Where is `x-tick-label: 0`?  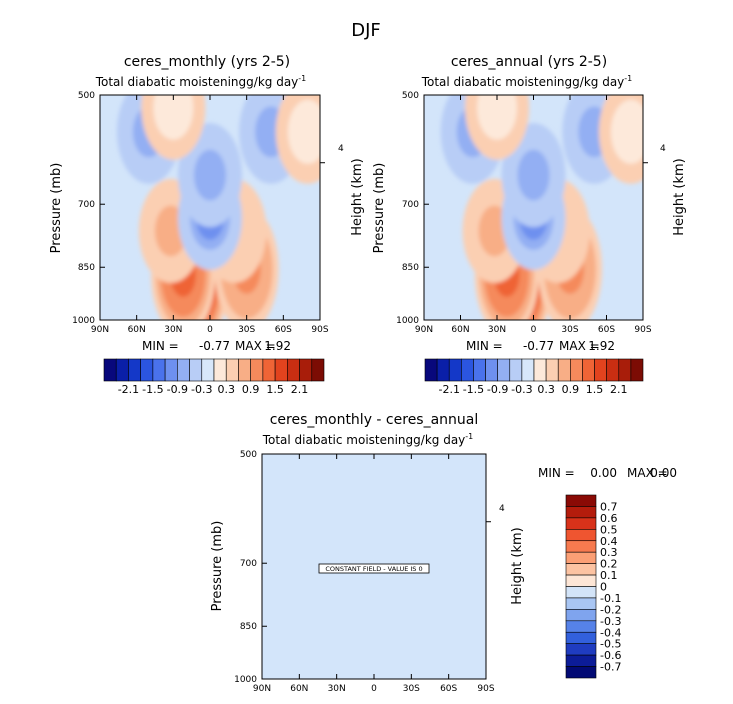
x-tick-label: 0 is located at coordinates (210, 330).